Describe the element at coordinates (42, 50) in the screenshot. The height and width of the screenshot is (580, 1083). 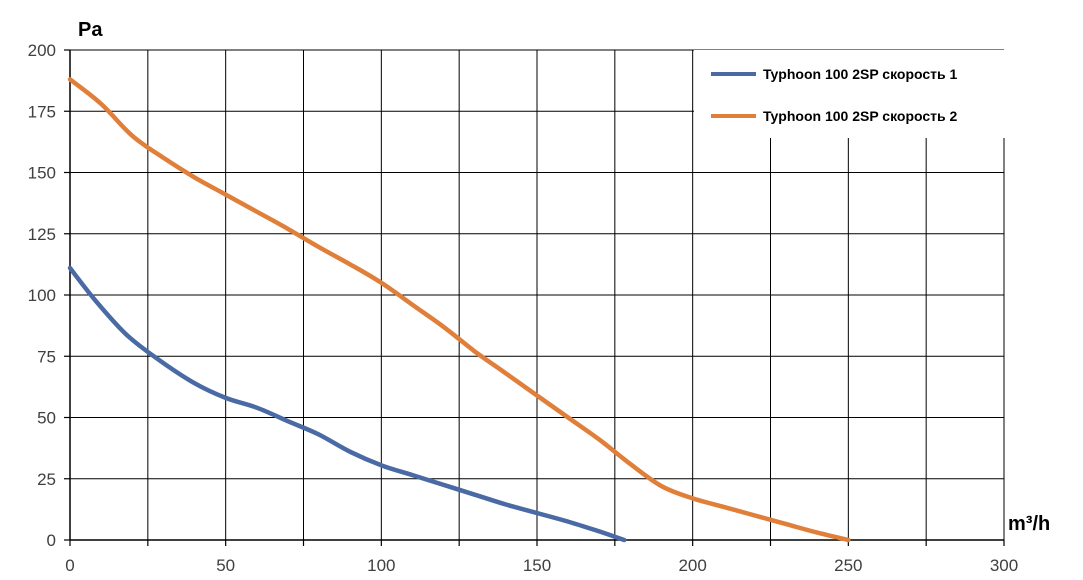
I see `y-tick-label: 200` at that location.